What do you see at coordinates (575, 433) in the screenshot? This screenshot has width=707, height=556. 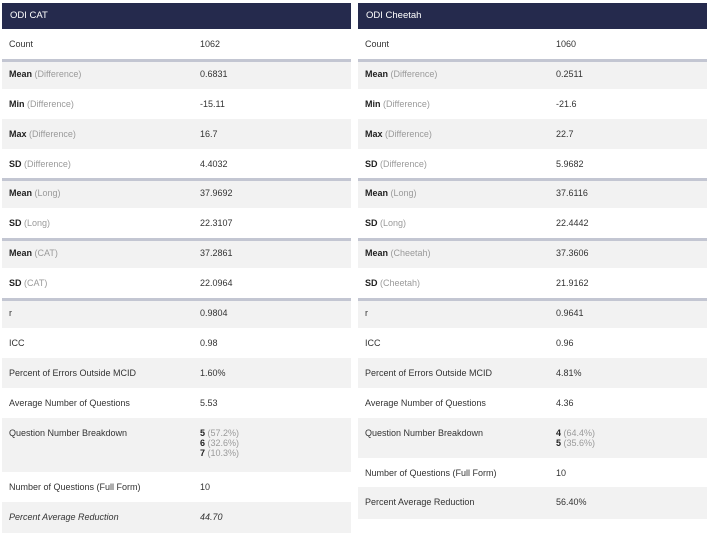 I see `breakdown-line: 4 (64.4%)` at bounding box center [575, 433].